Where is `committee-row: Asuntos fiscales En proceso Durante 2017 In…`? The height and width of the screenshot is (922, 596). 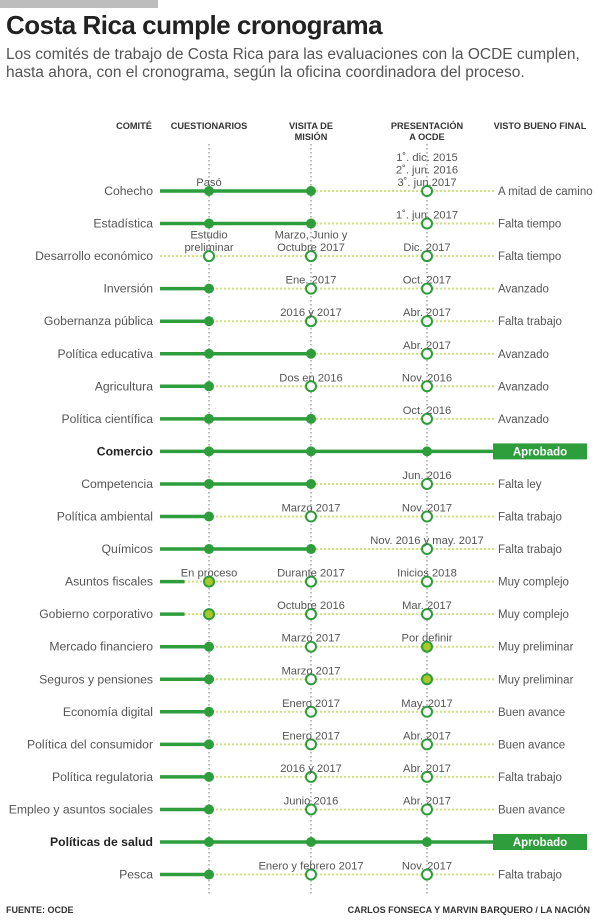 committee-row: Asuntos fiscales En proceso Durante 2017 In… is located at coordinates (317, 578).